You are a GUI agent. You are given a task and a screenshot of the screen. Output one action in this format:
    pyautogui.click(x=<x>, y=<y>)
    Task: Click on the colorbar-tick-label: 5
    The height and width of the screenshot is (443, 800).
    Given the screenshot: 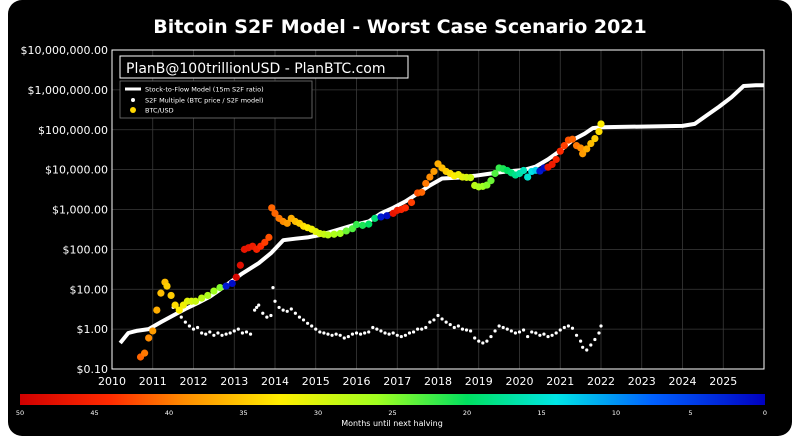 What is the action you would take?
    pyautogui.click(x=690, y=413)
    